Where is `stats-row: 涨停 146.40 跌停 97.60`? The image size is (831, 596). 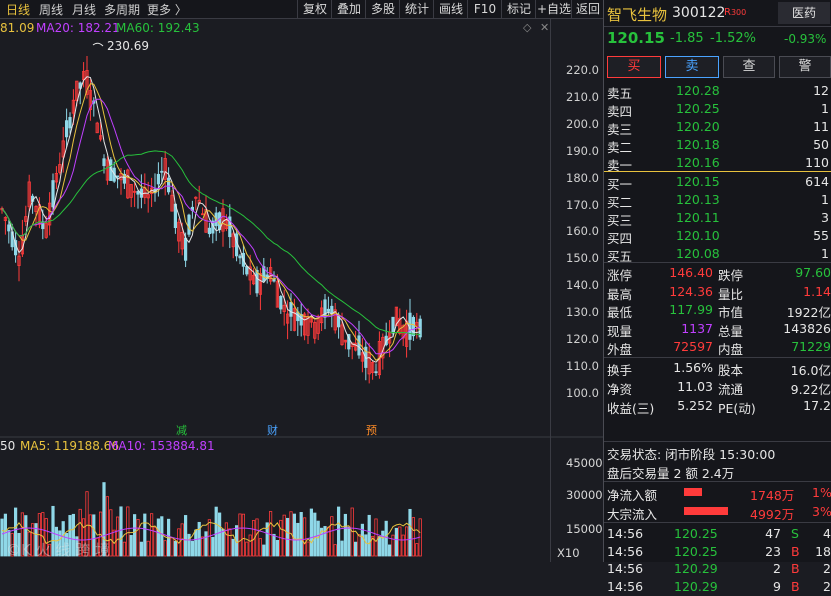
stats-row: 涨停 146.40 跌停 97.60 is located at coordinates (717, 273).